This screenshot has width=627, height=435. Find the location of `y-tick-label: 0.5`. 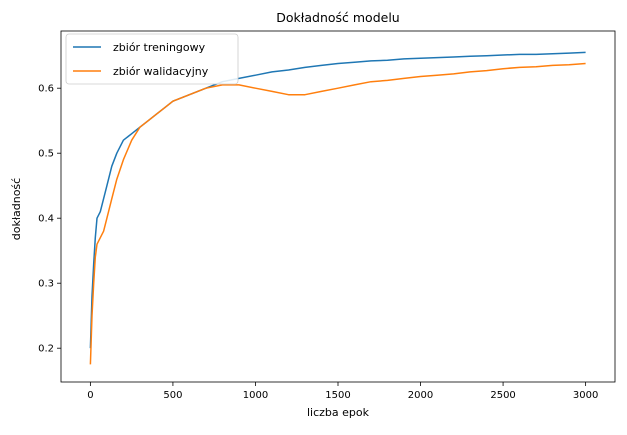

y-tick-label: 0.5 is located at coordinates (46, 154).